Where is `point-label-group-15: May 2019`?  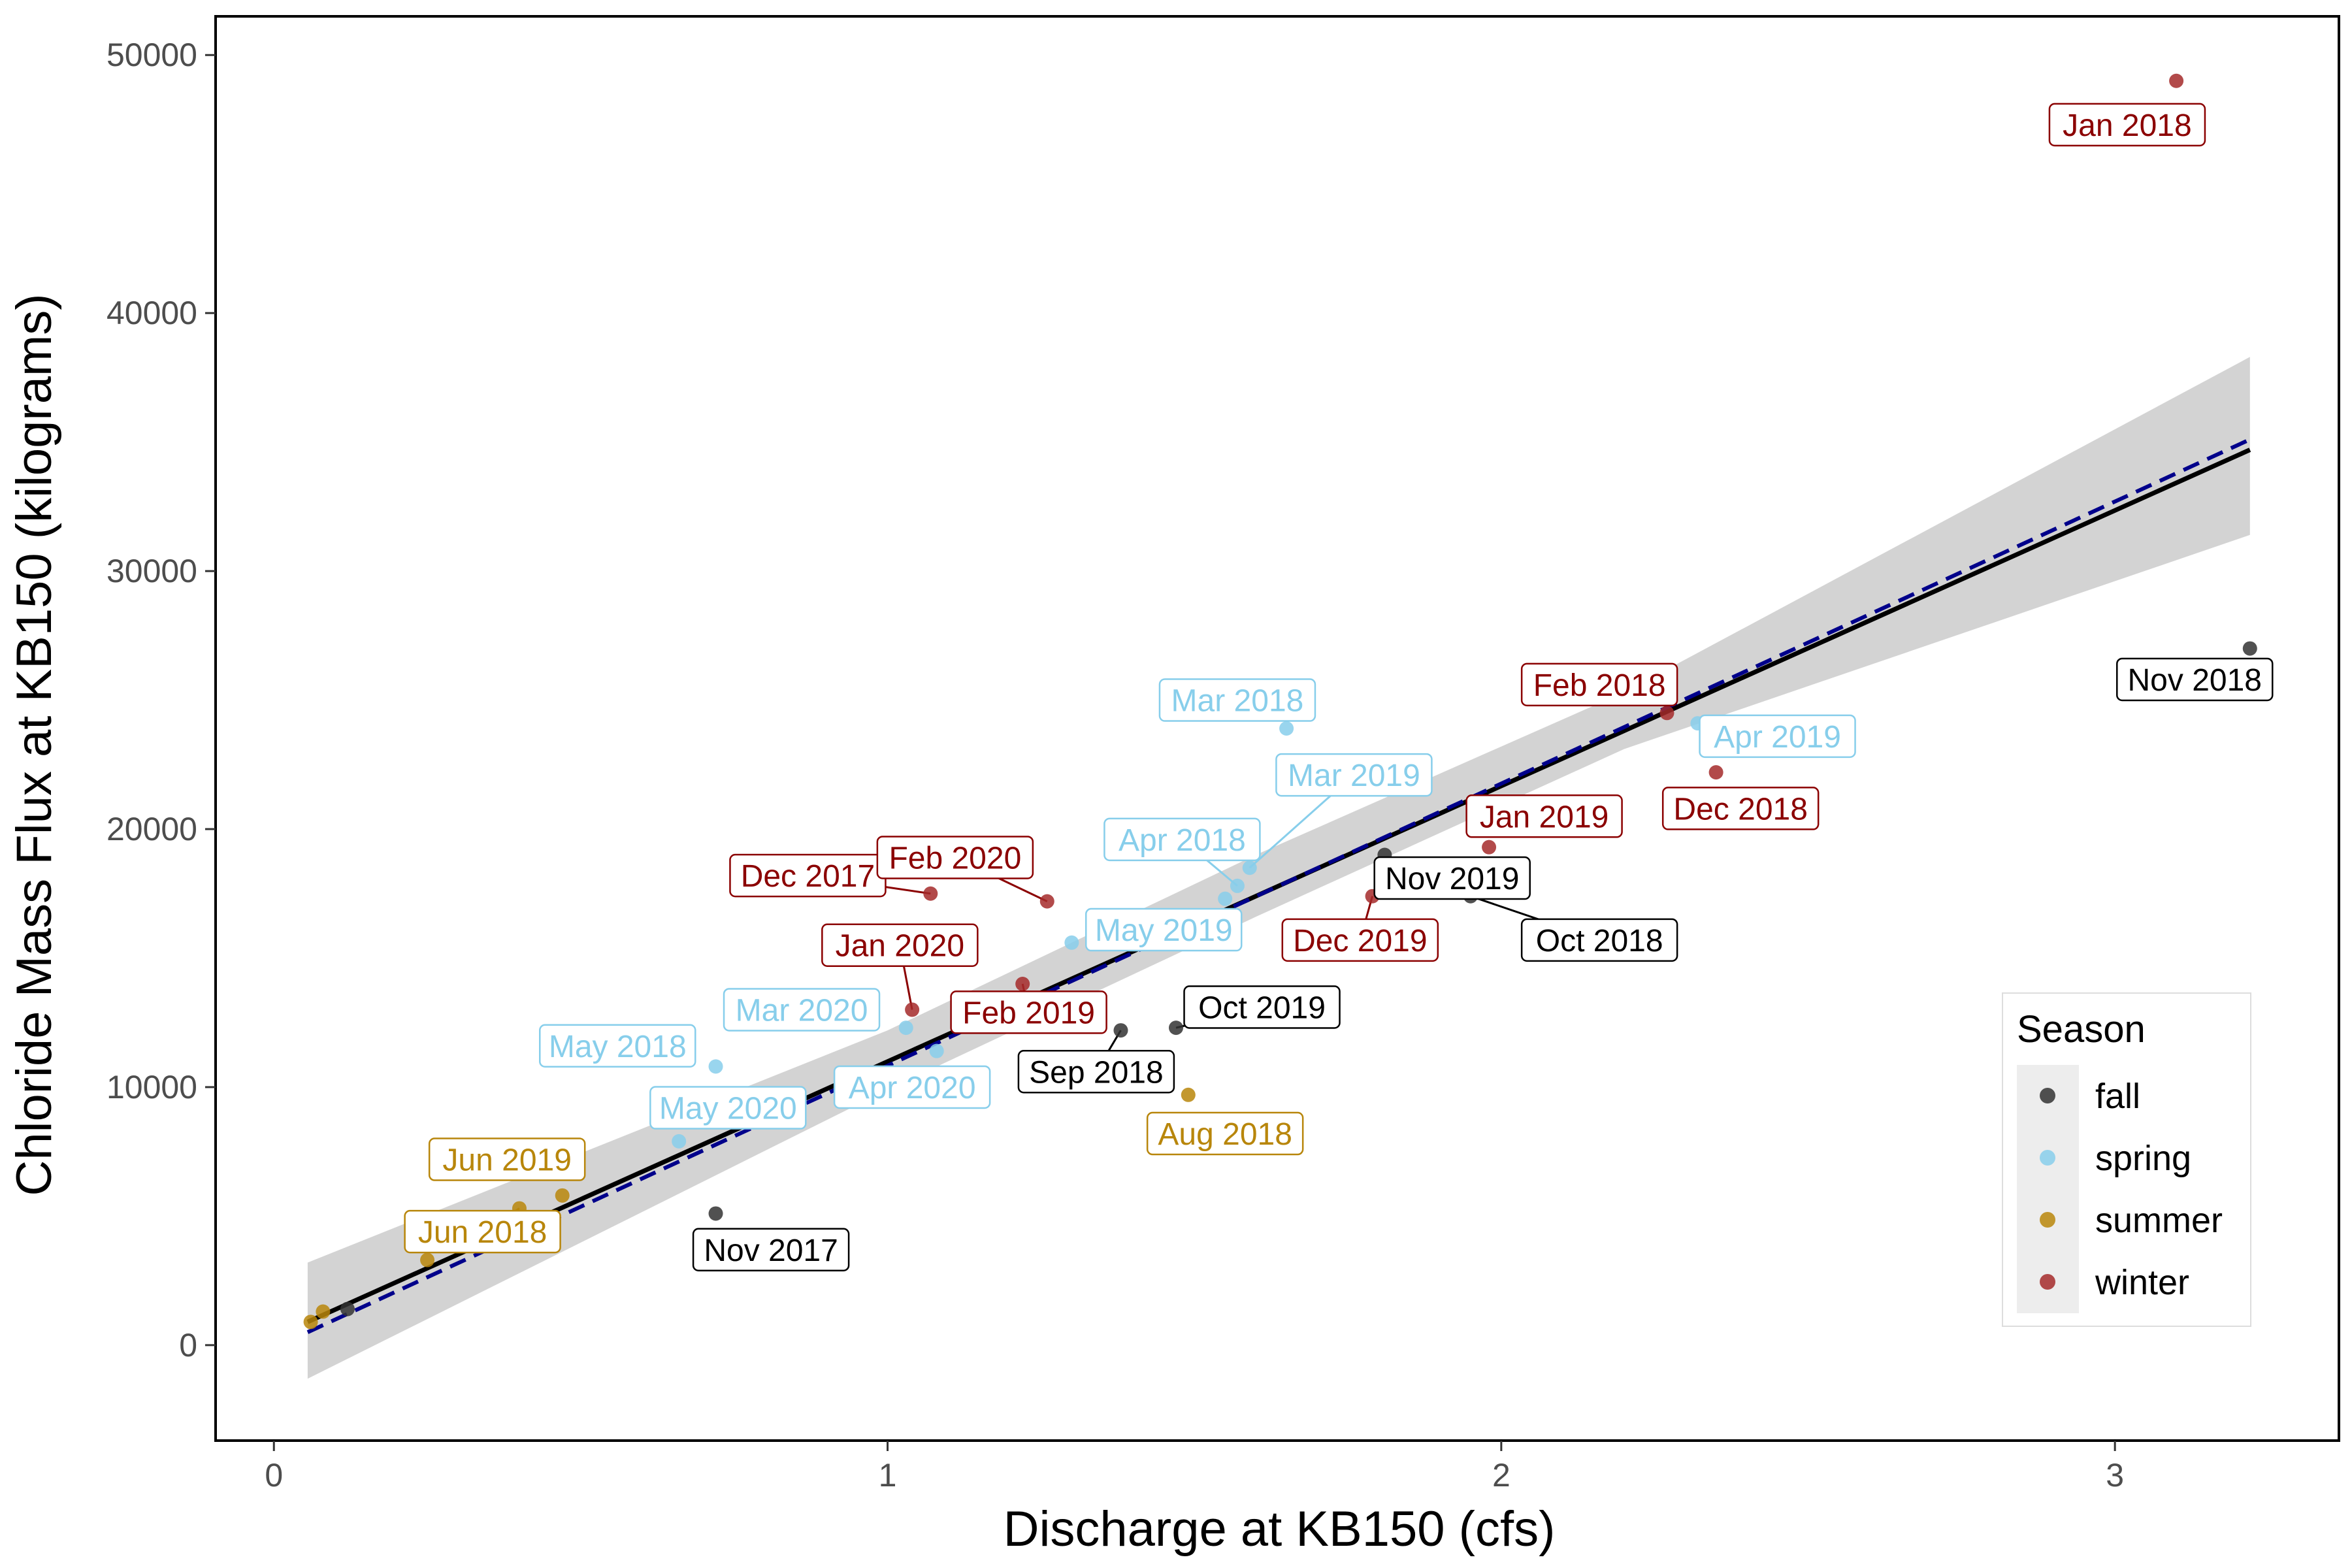
point-label-group-15: May 2019 is located at coordinates (1164, 929).